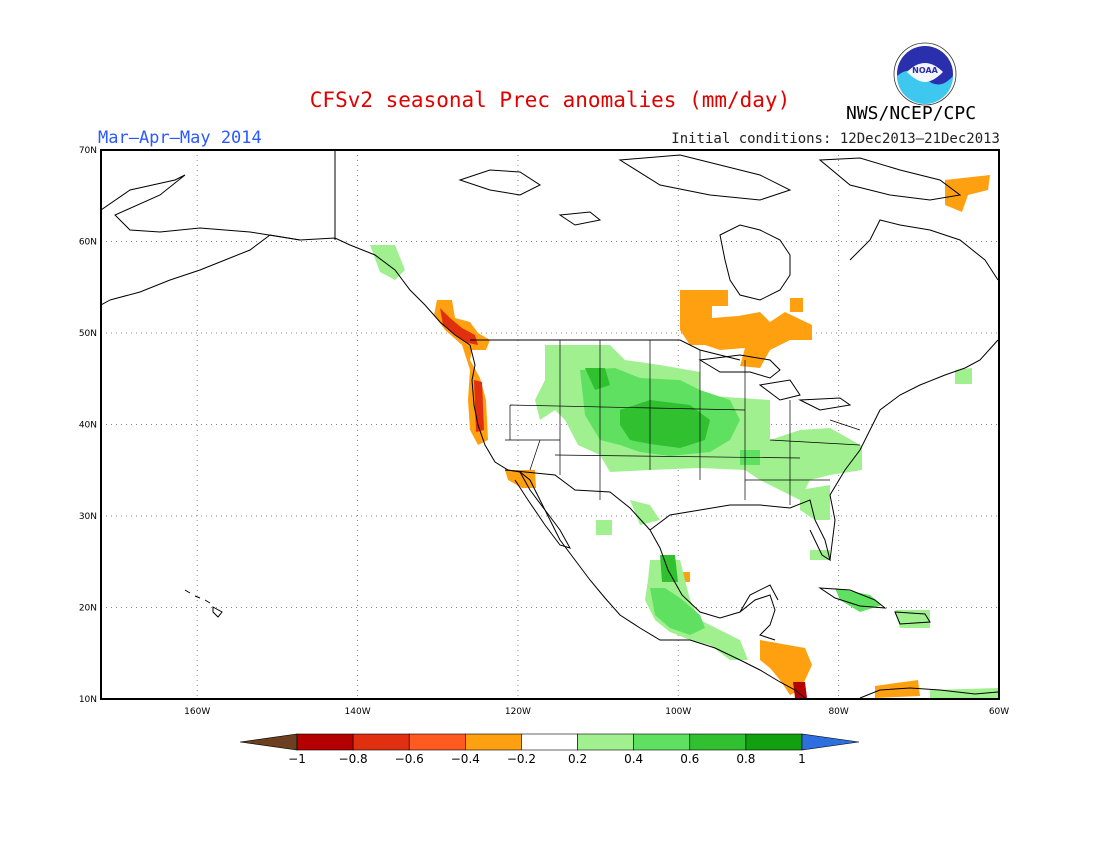 This screenshot has width=1100, height=850. What do you see at coordinates (746, 329) in the screenshot?
I see `dry-patch-ontario` at bounding box center [746, 329].